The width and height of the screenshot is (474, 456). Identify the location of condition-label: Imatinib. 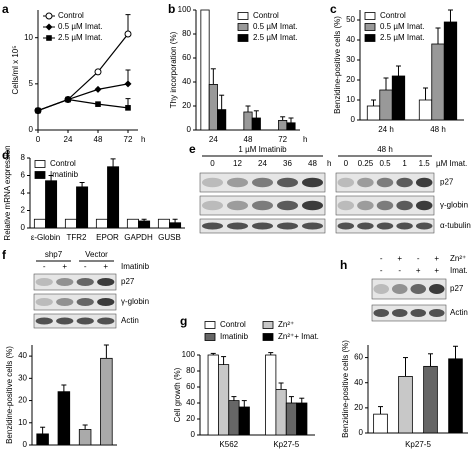
(135, 266).